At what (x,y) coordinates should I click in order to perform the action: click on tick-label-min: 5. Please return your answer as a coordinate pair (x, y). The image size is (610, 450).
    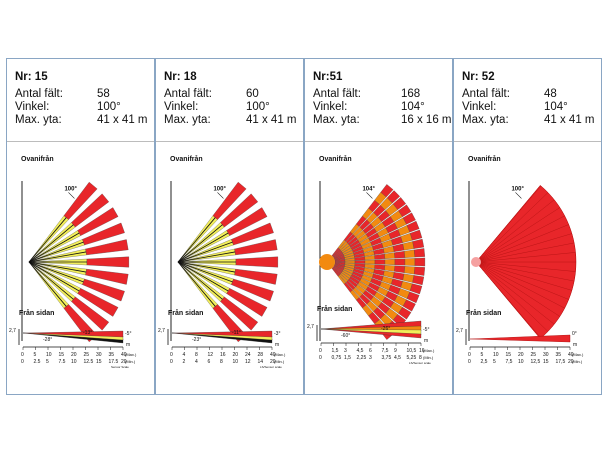
    Looking at the image, I should click on (494, 362).